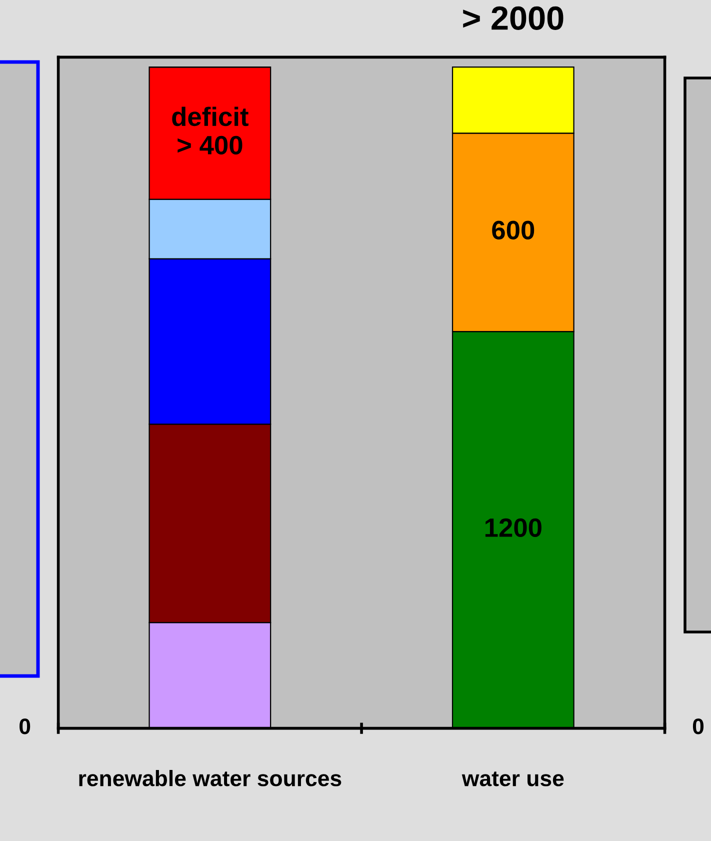 This screenshot has height=841, width=711. What do you see at coordinates (513, 18) in the screenshot?
I see `annotation: > 2000` at bounding box center [513, 18].